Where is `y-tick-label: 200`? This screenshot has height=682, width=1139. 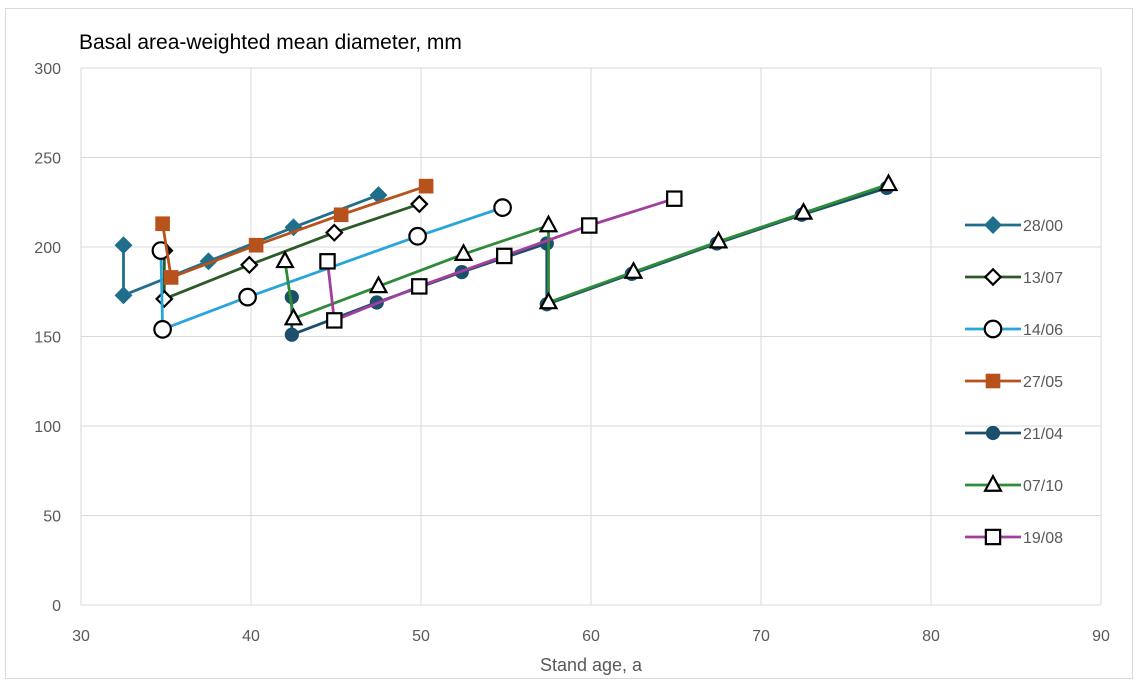
y-tick-label: 200 is located at coordinates (47, 248).